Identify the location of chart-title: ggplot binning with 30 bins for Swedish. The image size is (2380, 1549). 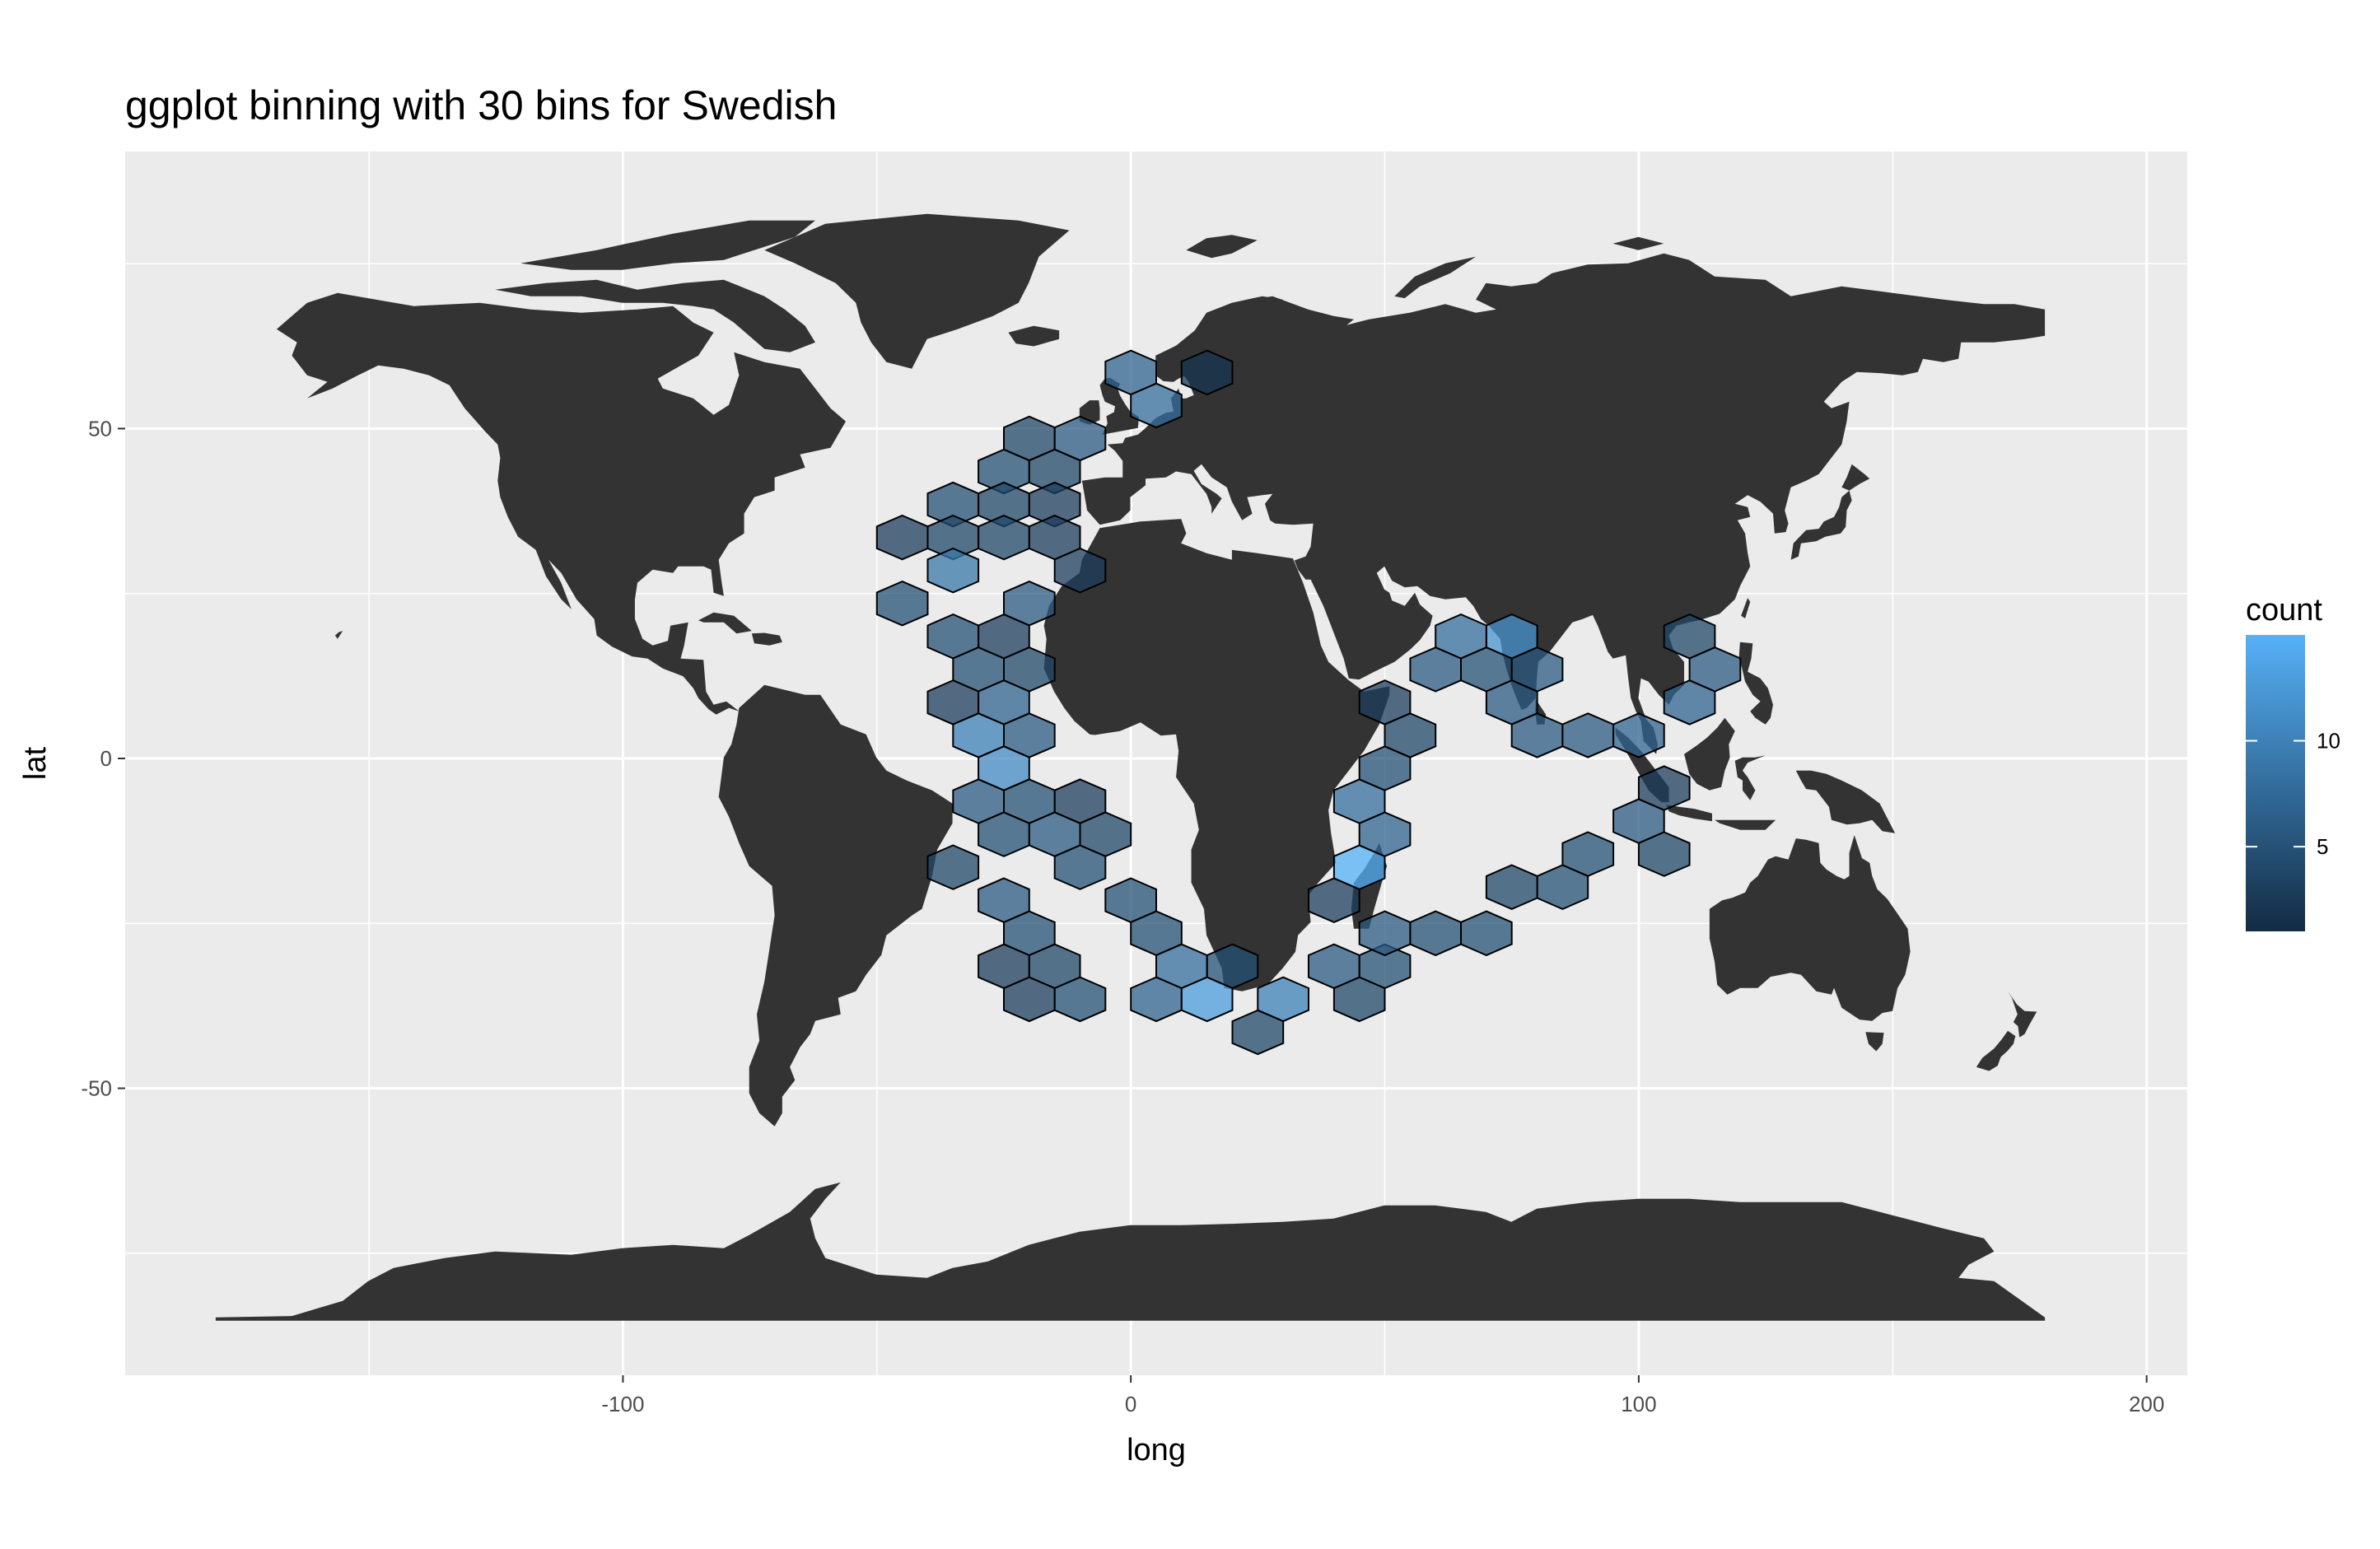
(481, 105).